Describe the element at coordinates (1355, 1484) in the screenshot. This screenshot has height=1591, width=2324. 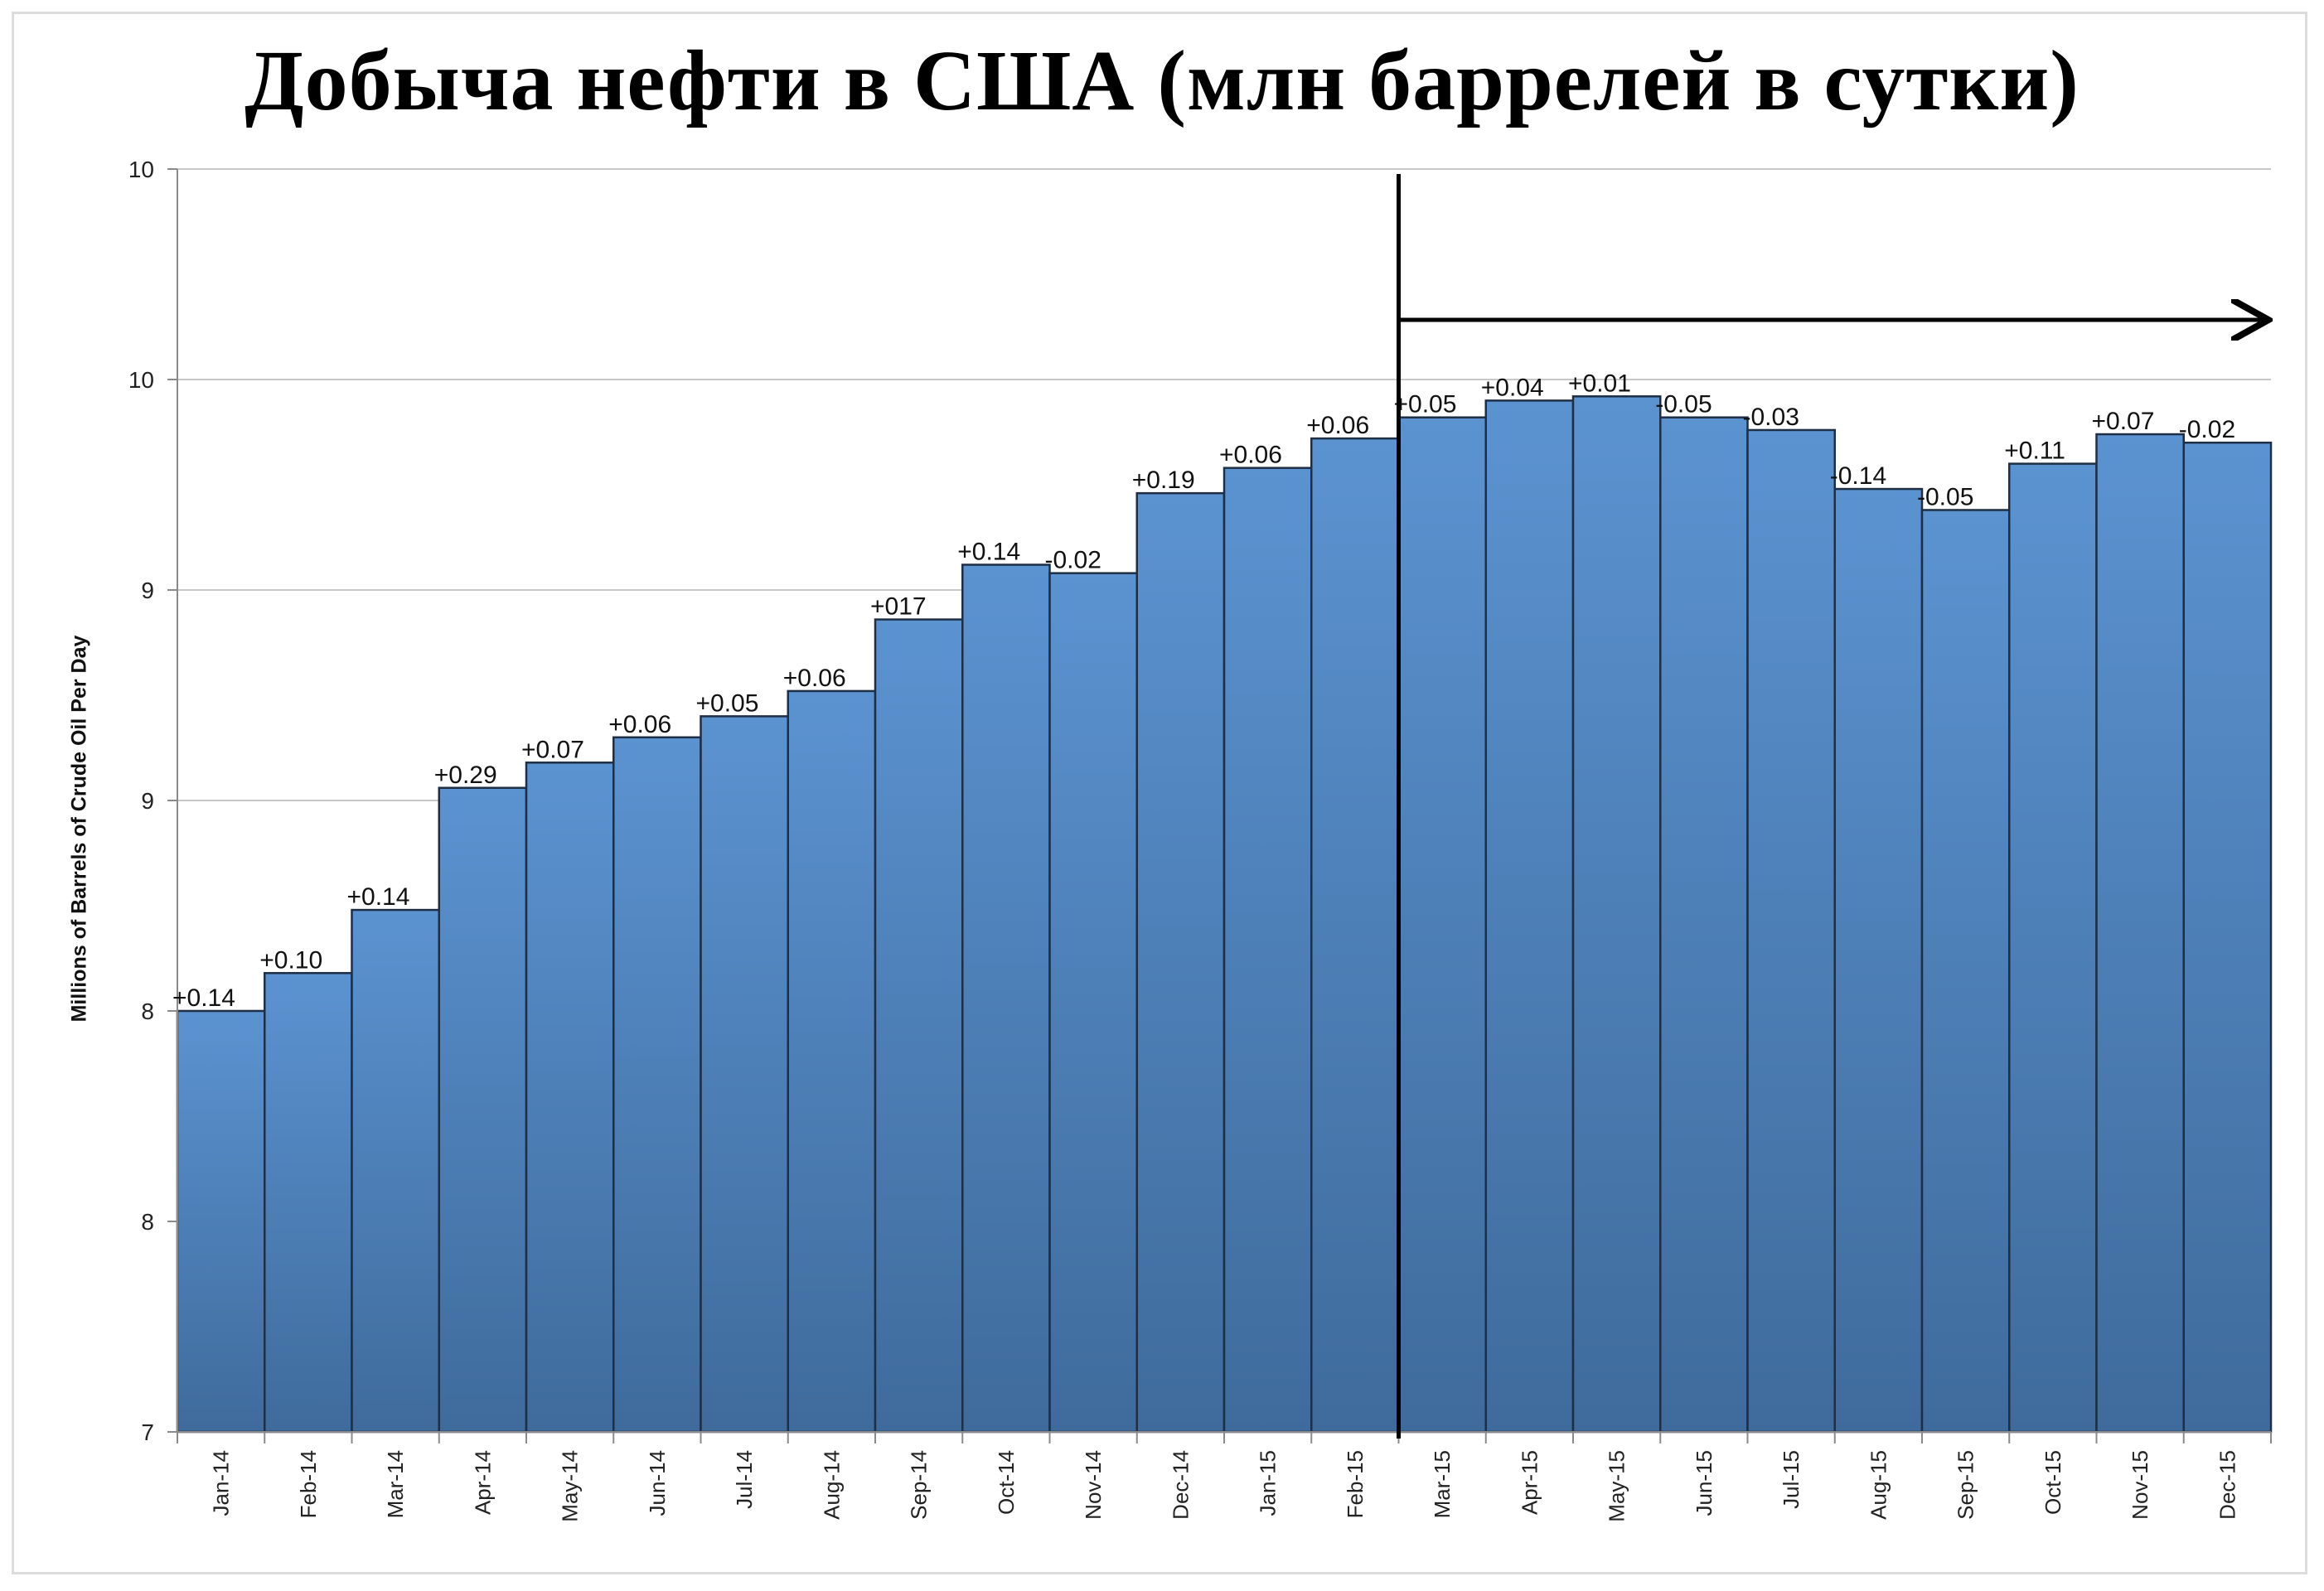
I see `x-tick-label: Feb-15` at that location.